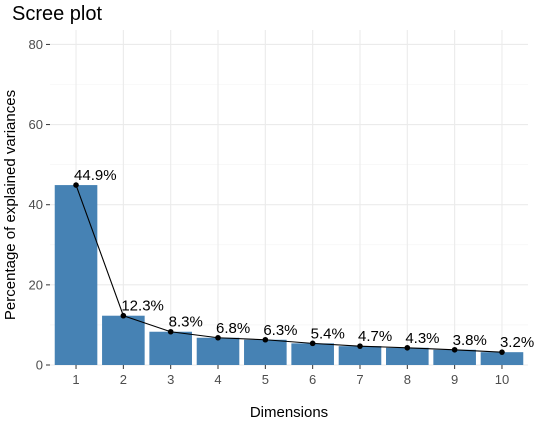 This screenshot has width=536, height=422. What do you see at coordinates (75, 379) in the screenshot?
I see `x-tick-label: 1` at bounding box center [75, 379].